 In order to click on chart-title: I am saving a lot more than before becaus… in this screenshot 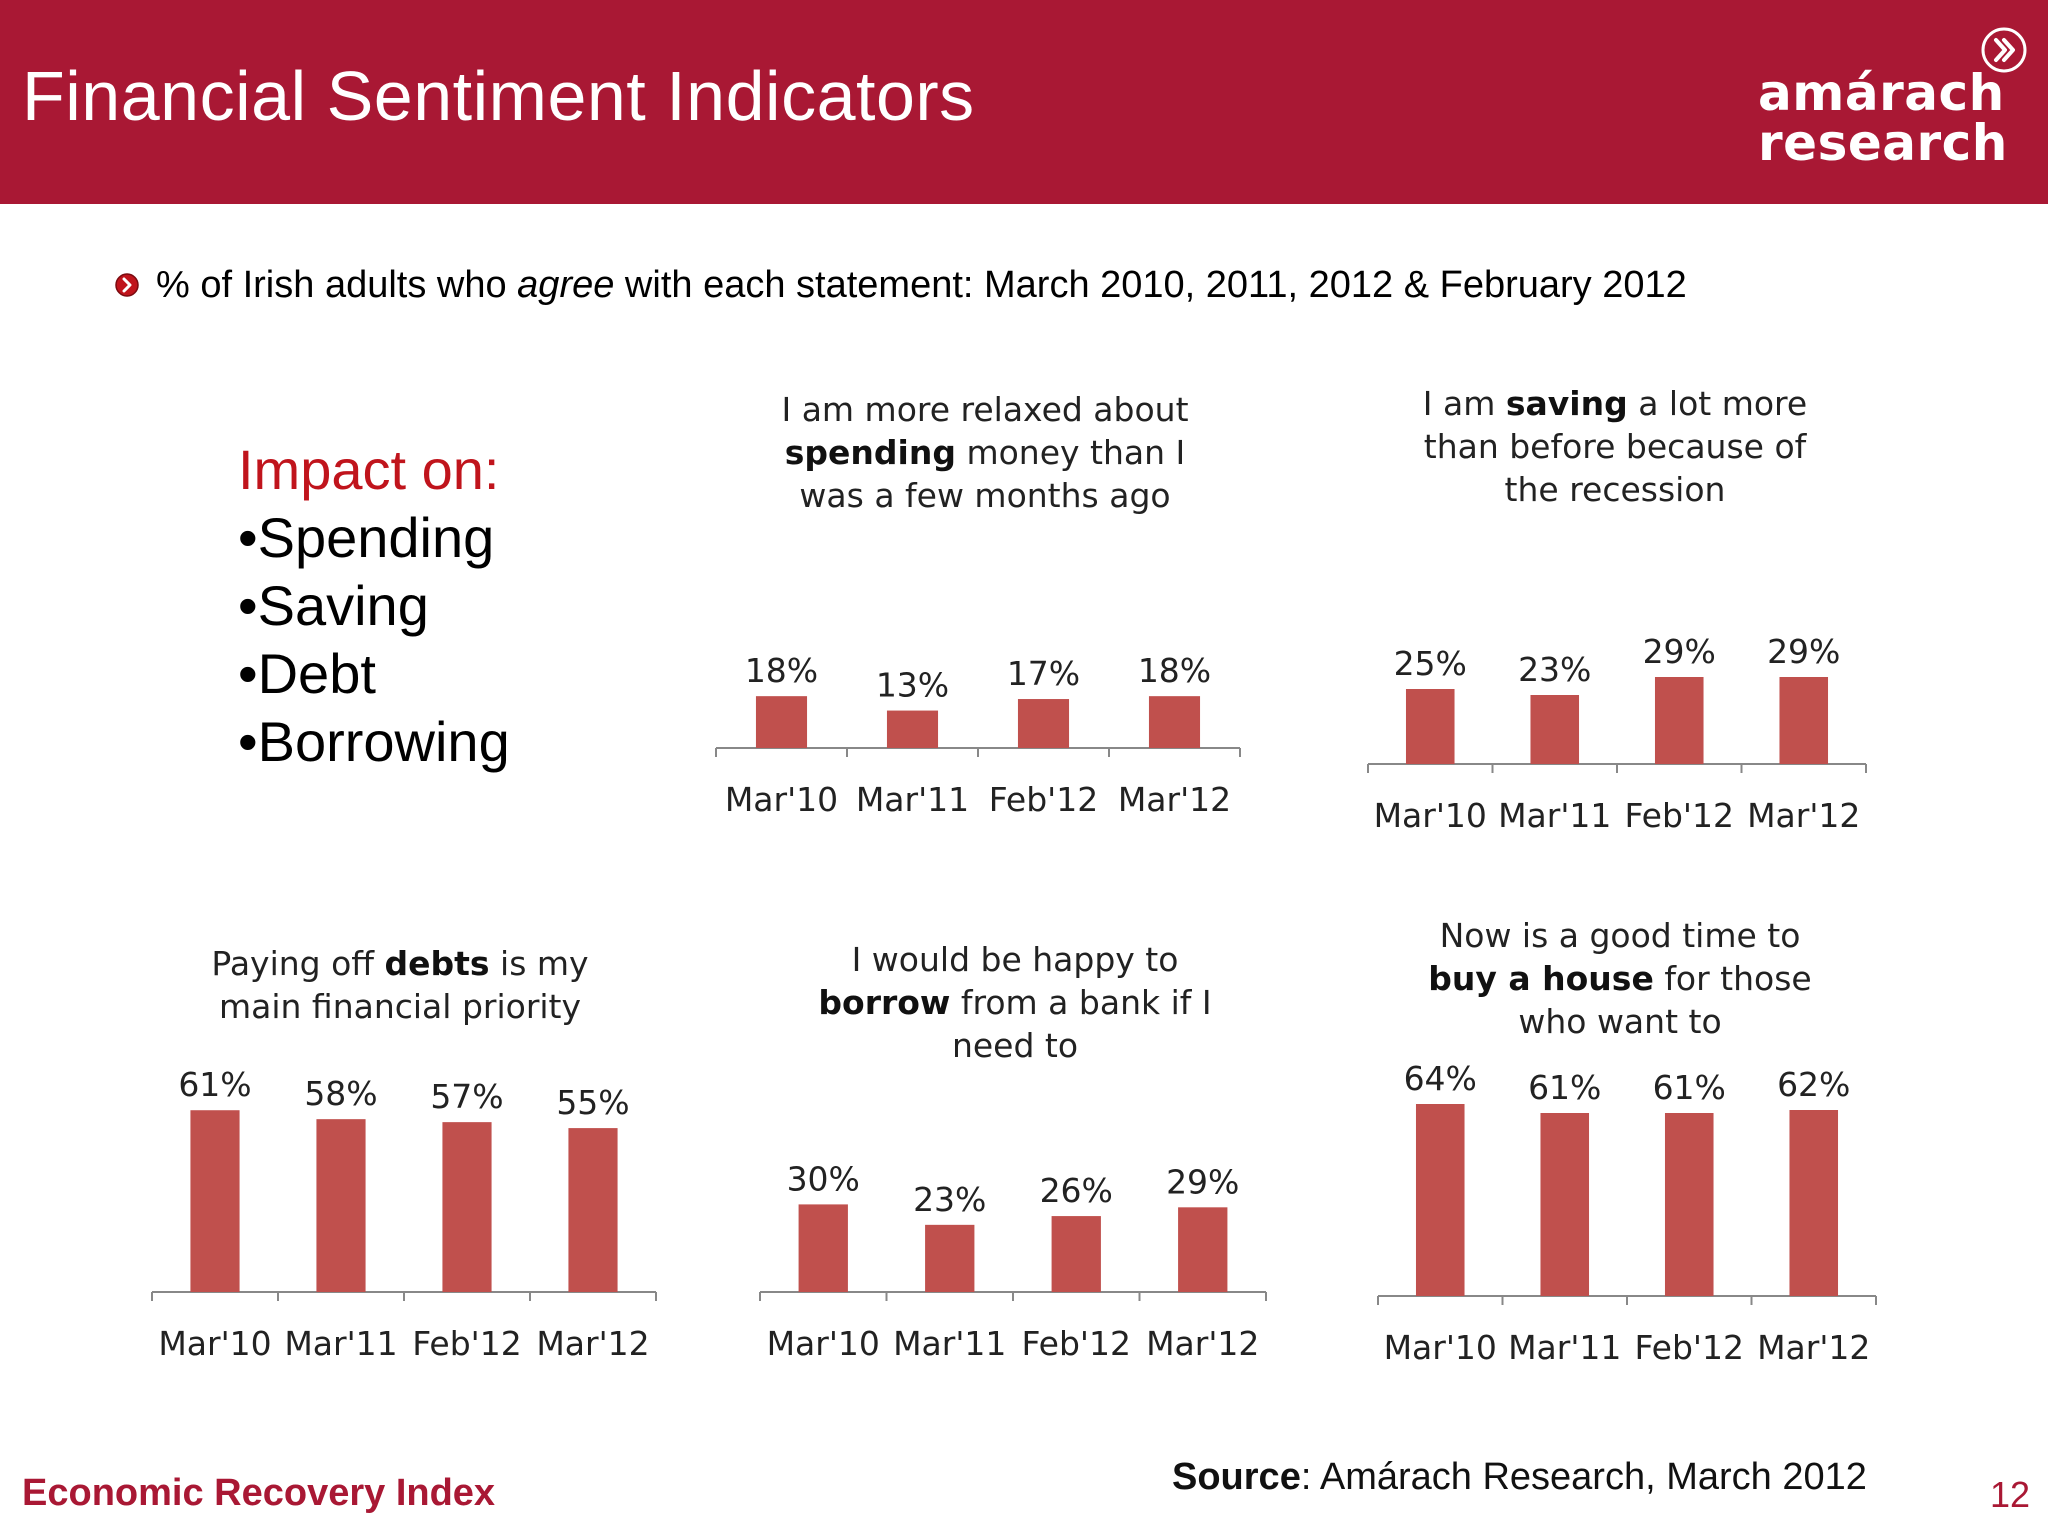, I will do `click(1615, 446)`.